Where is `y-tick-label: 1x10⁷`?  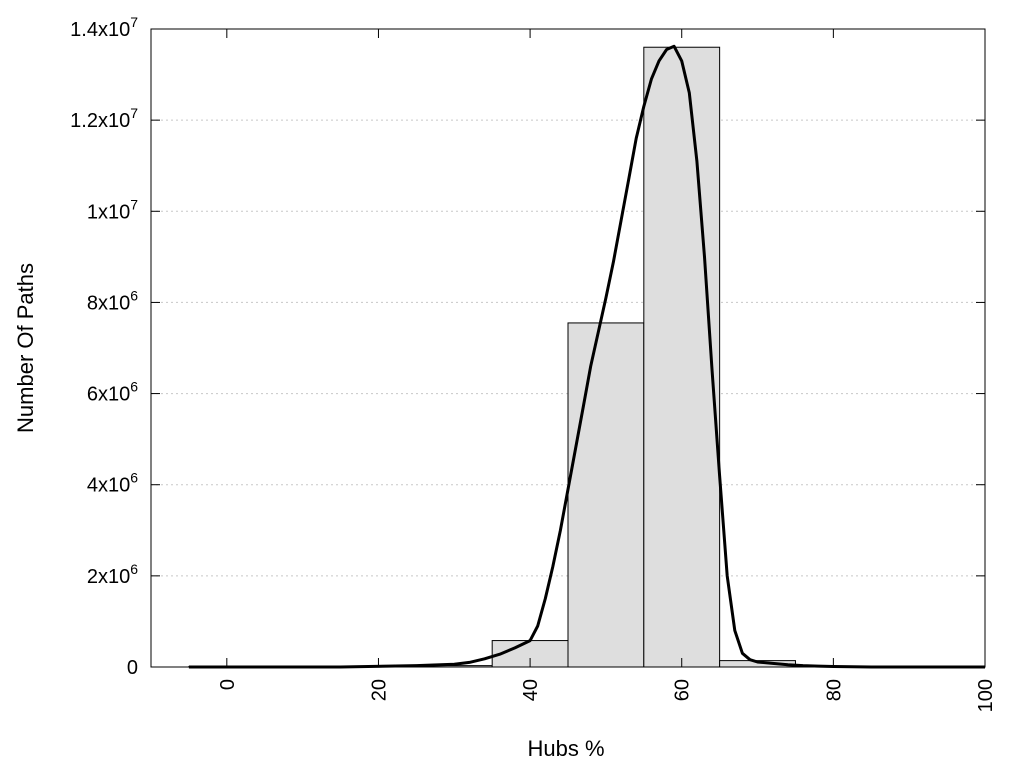 y-tick-label: 1x10⁷ is located at coordinates (112, 209).